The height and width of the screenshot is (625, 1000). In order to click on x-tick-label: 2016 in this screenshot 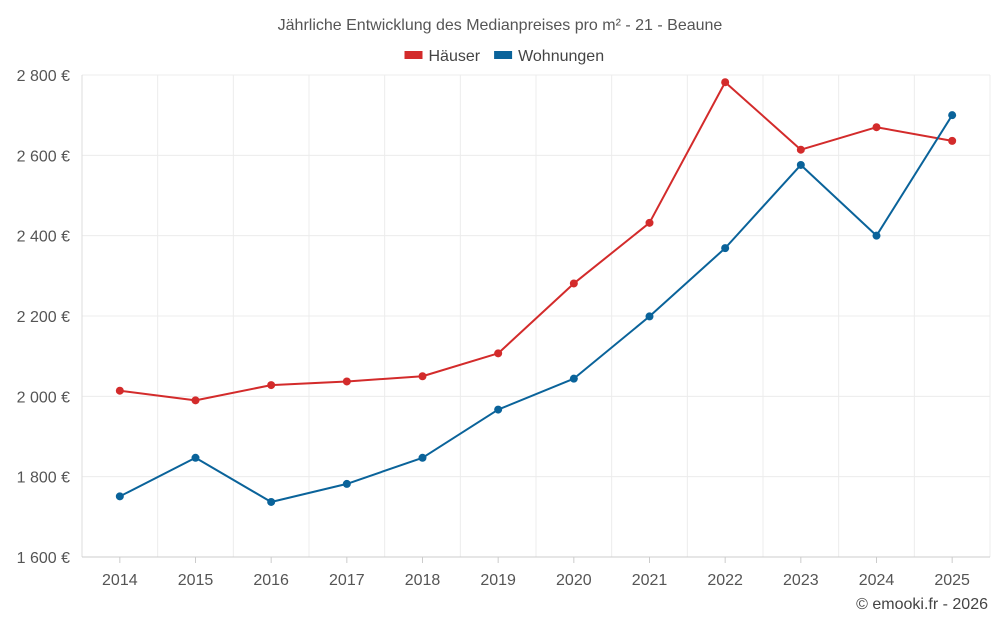, I will do `click(271, 580)`.